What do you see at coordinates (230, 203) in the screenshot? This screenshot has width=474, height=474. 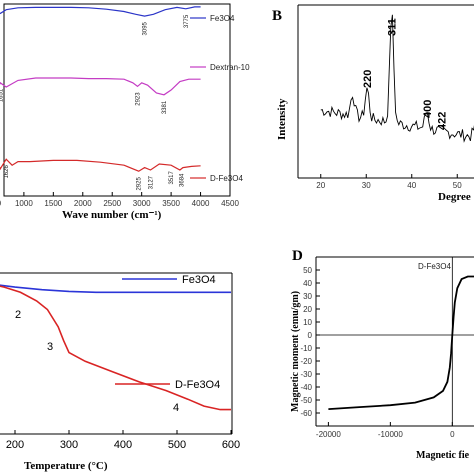 I see `panel-a-x-tick-label: 4500` at bounding box center [230, 203].